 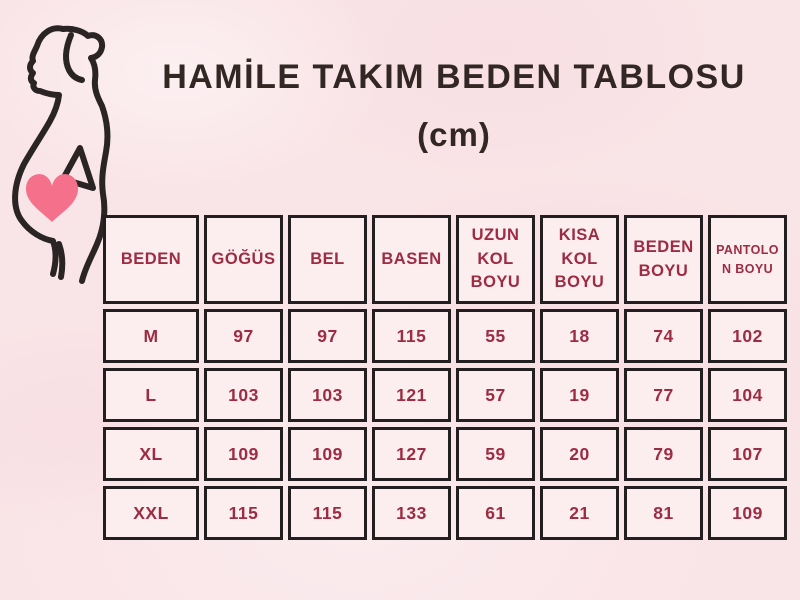 What do you see at coordinates (579, 513) in the screenshot?
I see `table-cell: 21` at bounding box center [579, 513].